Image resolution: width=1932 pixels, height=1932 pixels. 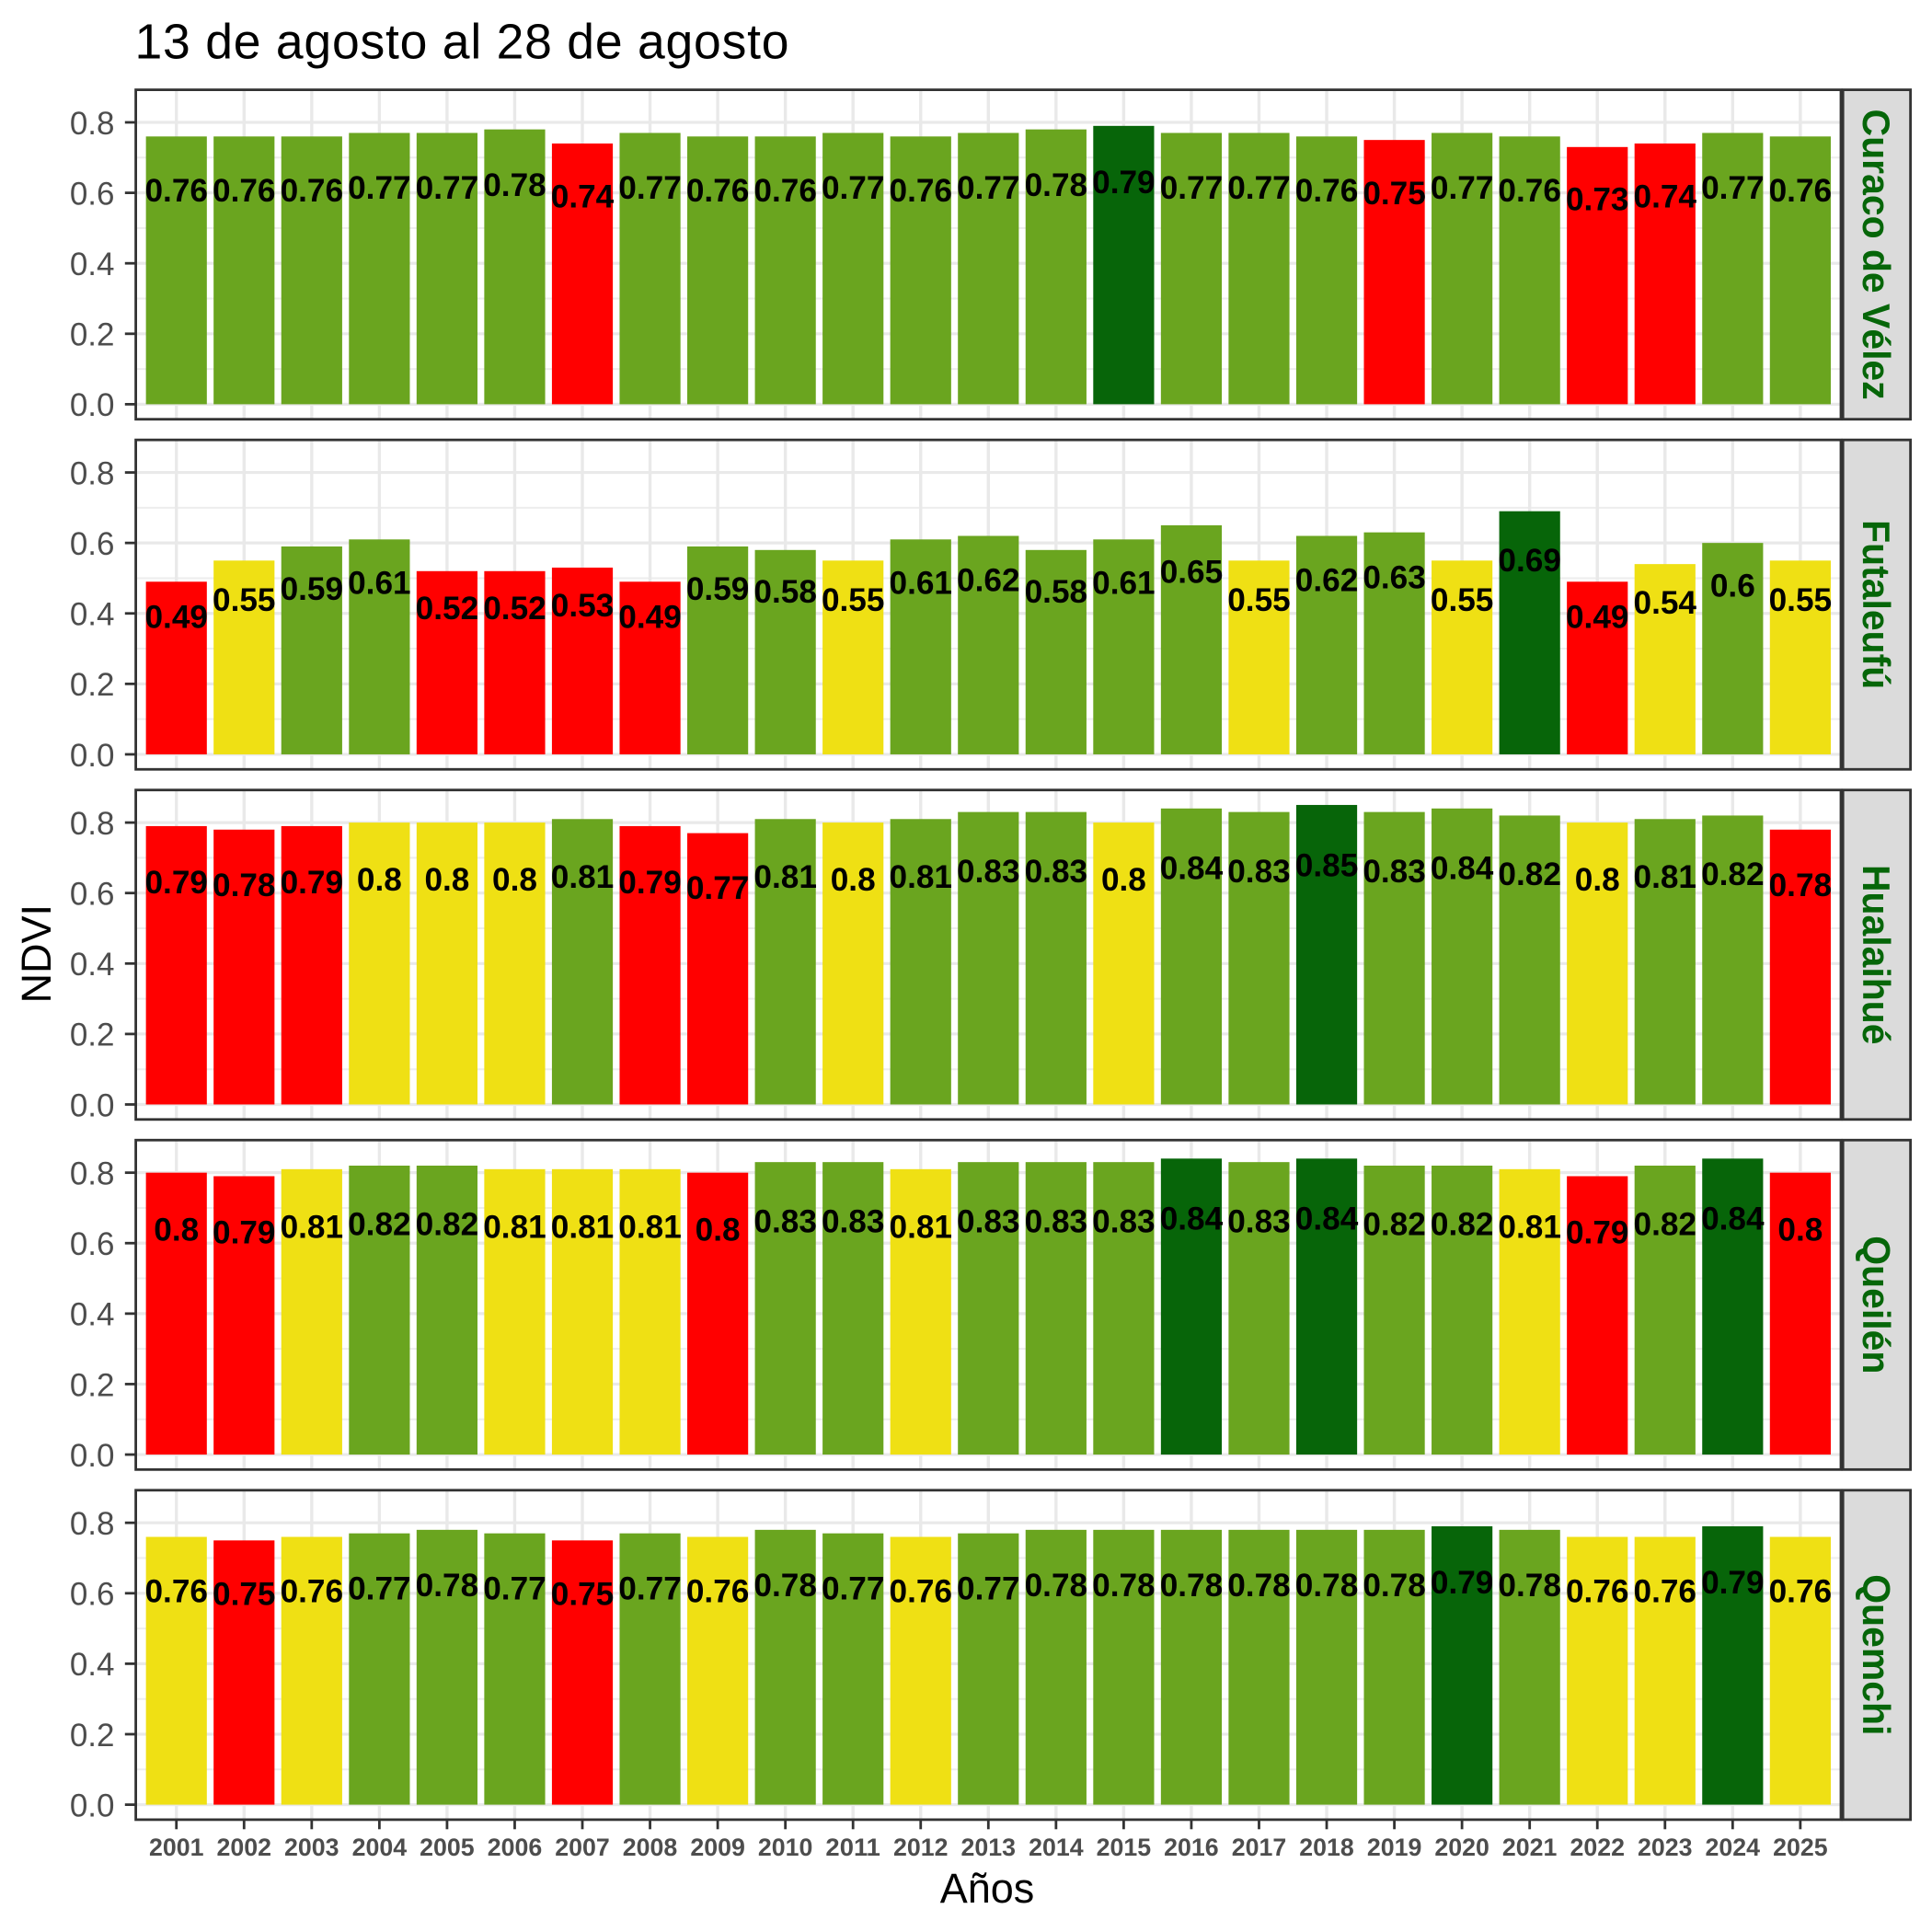 I want to click on svg-text: 2020, so click(x=1461, y=1847).